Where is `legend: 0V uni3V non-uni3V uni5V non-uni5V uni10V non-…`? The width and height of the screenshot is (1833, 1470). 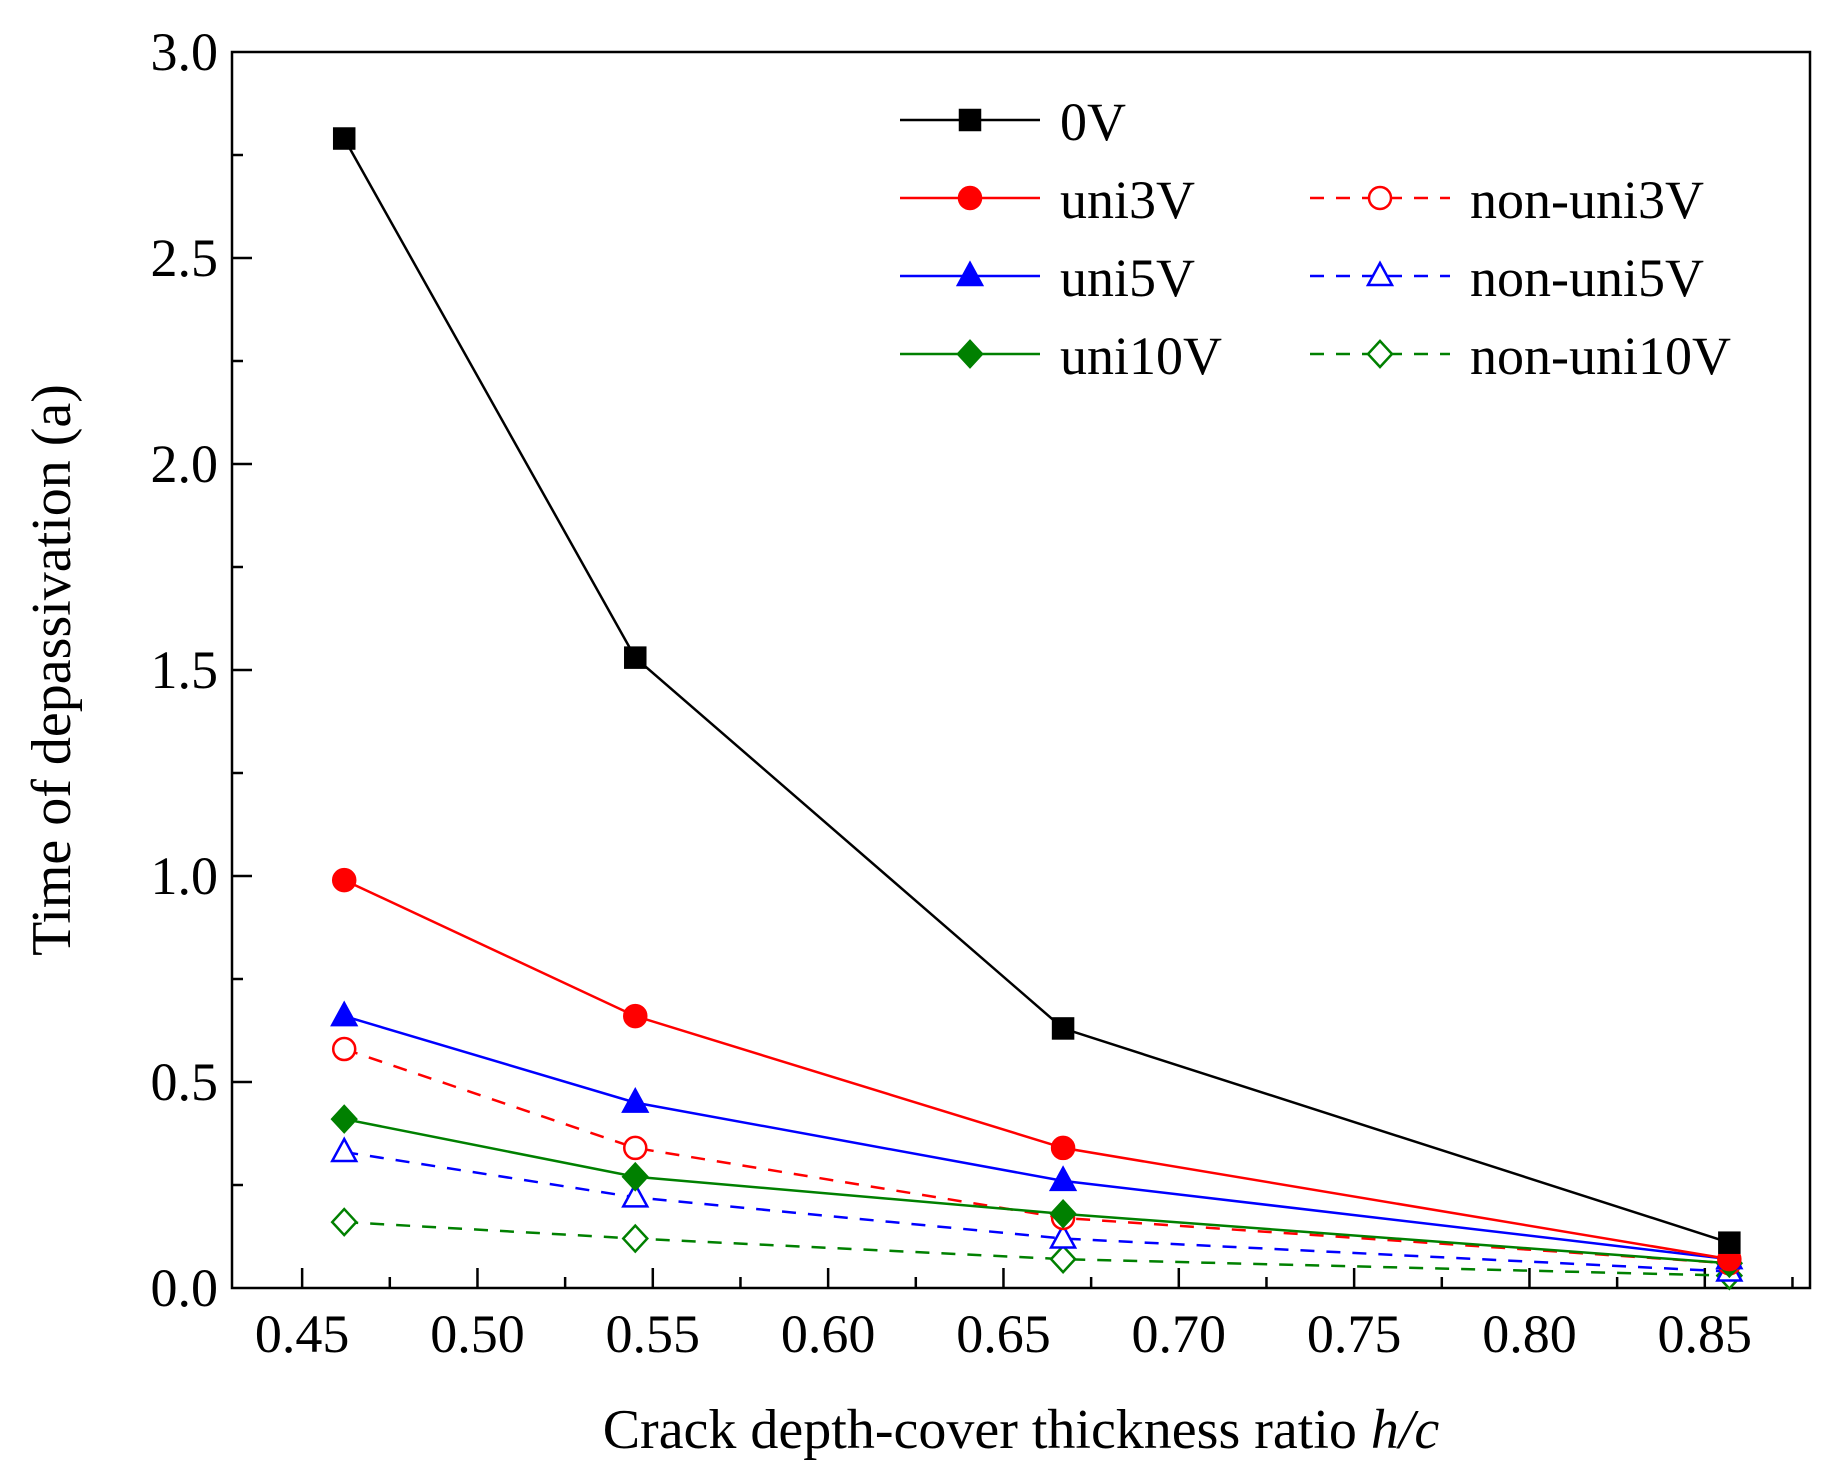 legend: 0V uni3V non-uni3V uni5V non-uni5V uni10V non-… is located at coordinates (1315, 239).